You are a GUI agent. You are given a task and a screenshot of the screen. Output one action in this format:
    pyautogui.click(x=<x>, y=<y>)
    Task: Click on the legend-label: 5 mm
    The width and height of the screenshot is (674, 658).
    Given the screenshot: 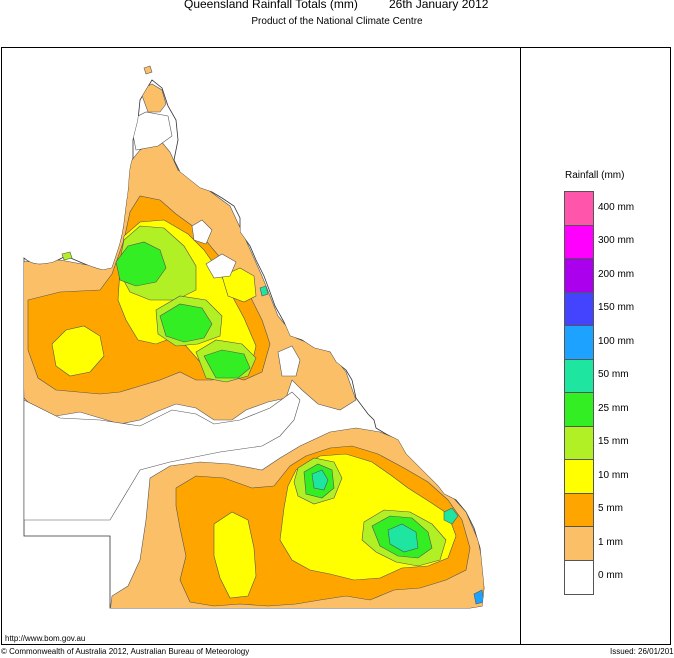 What is the action you would take?
    pyautogui.click(x=610, y=509)
    